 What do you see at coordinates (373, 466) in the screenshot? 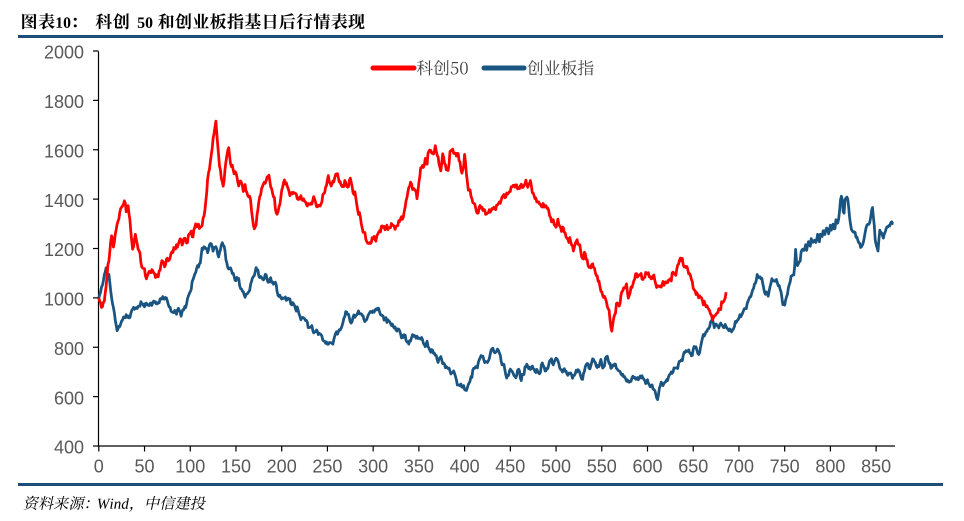
I see `svg-text: 300` at bounding box center [373, 466].